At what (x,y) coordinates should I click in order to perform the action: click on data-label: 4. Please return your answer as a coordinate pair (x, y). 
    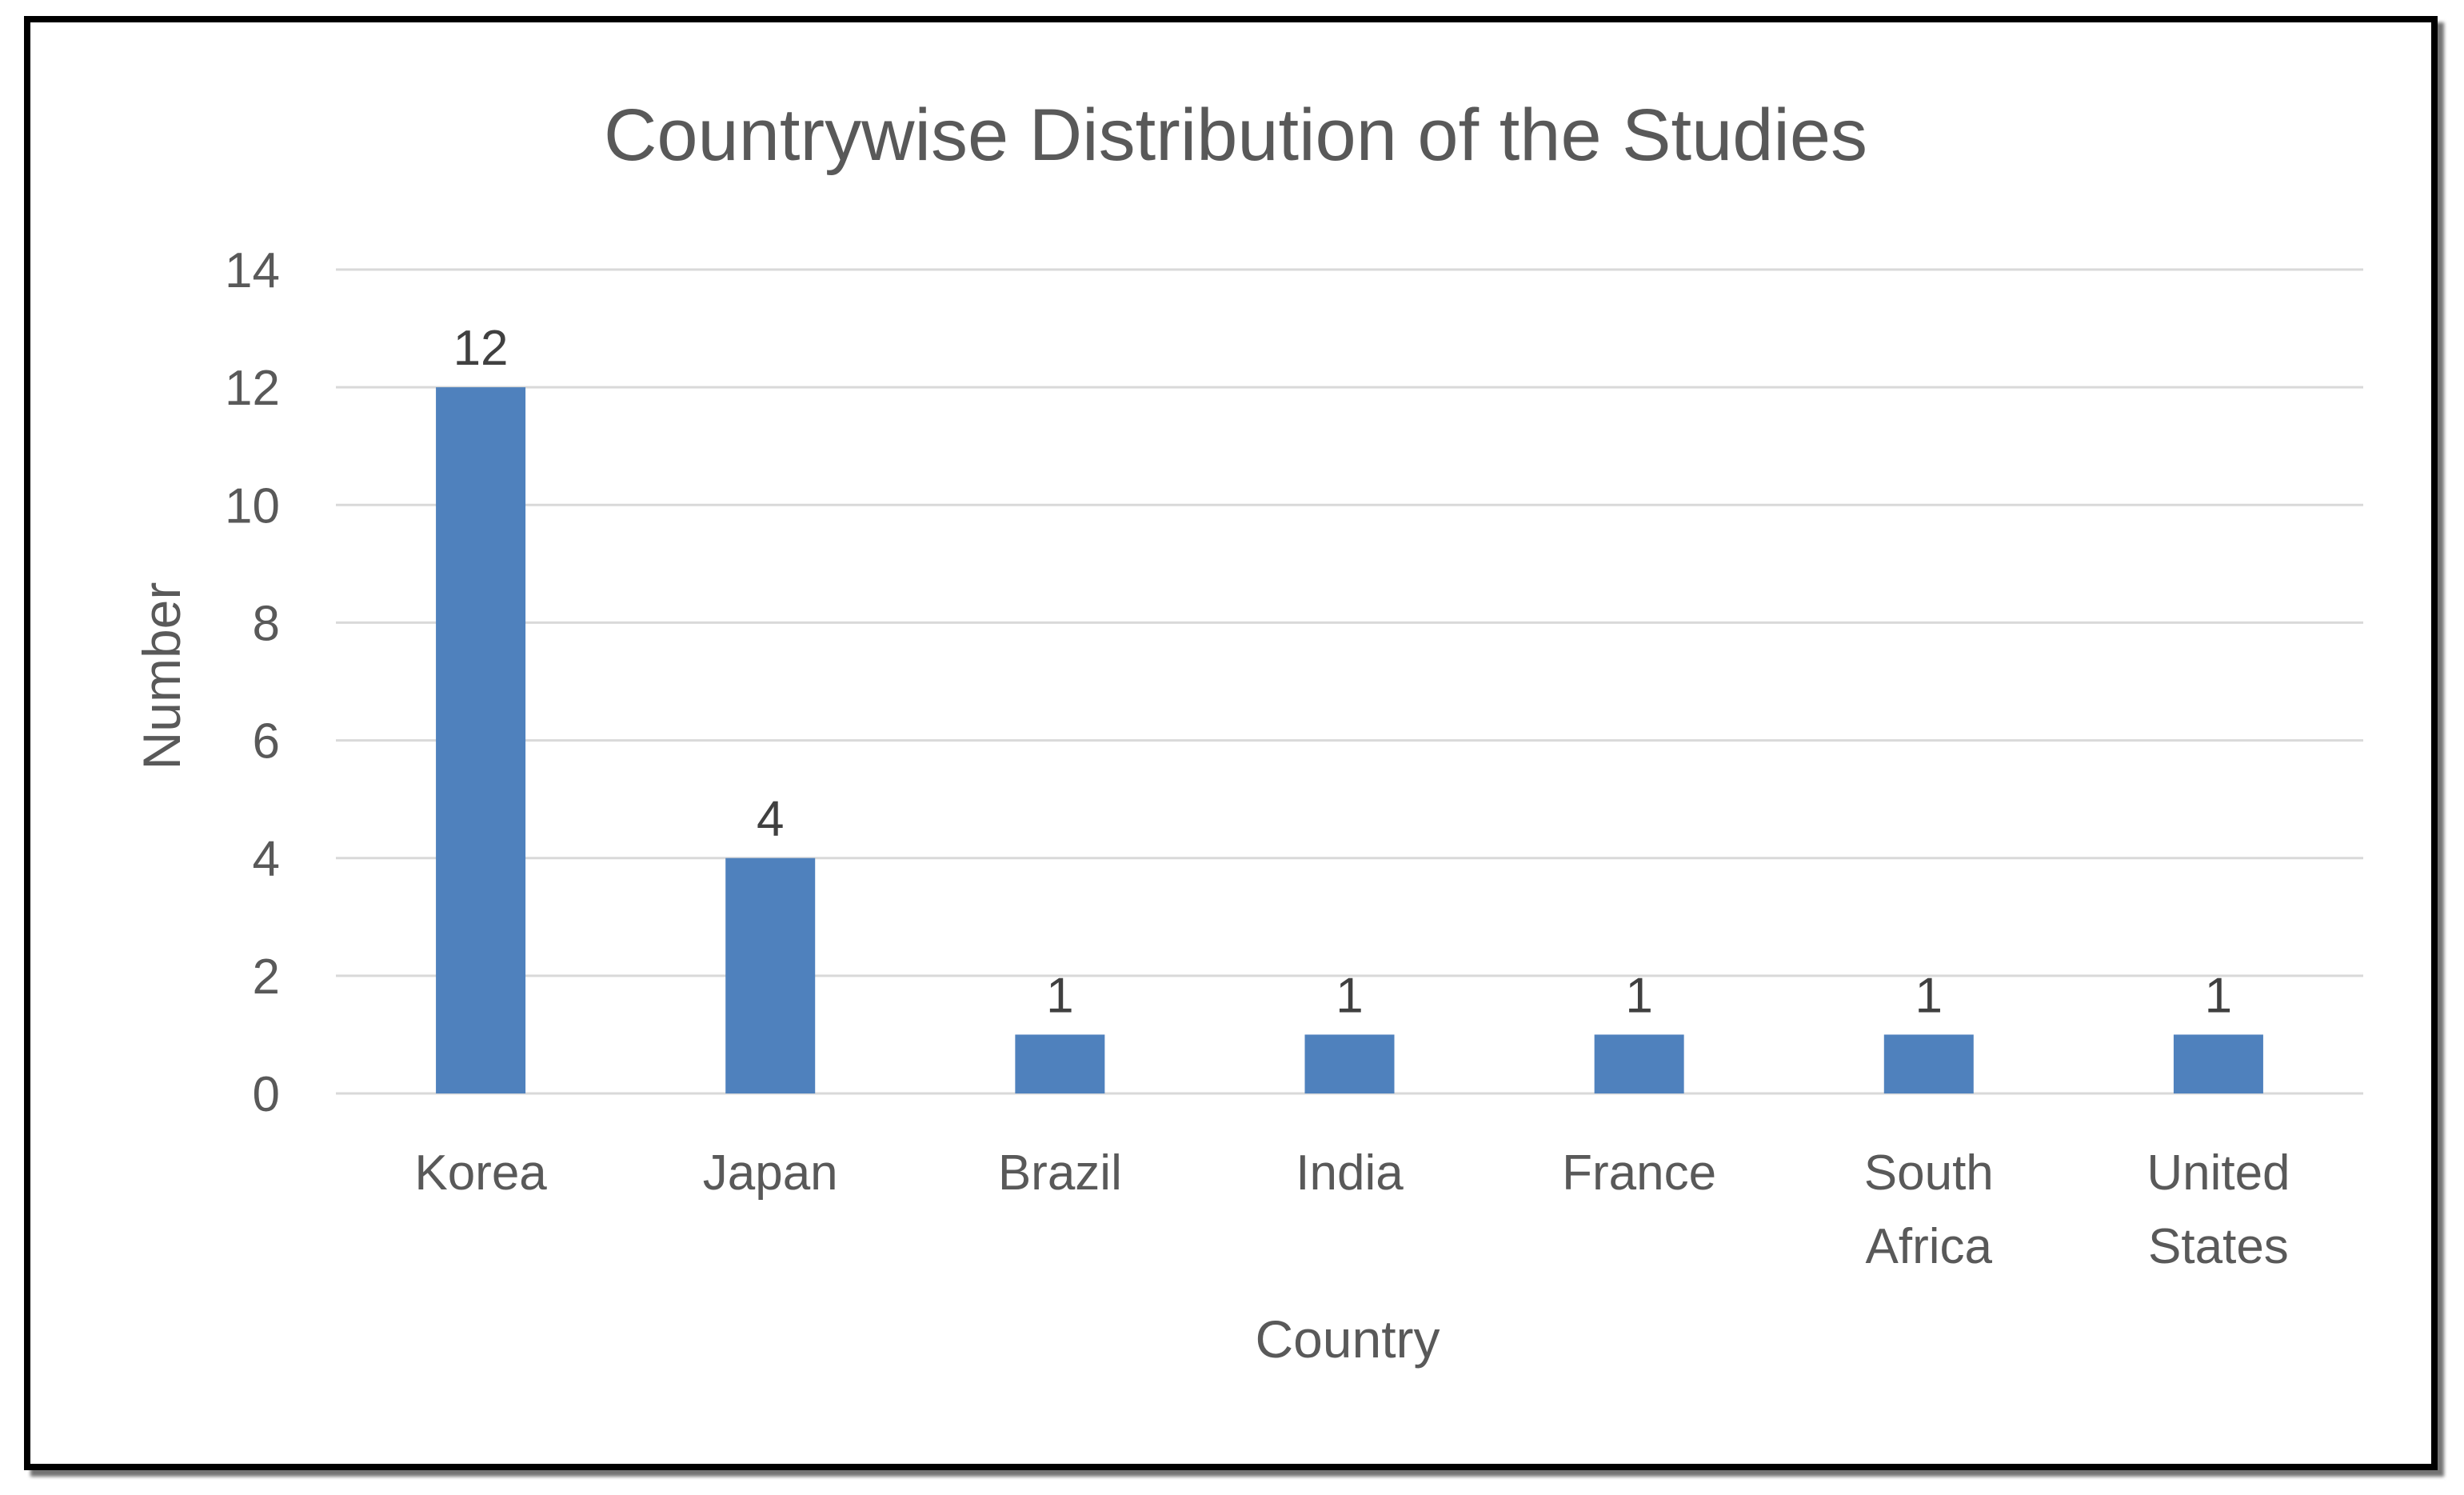
    Looking at the image, I should click on (770, 819).